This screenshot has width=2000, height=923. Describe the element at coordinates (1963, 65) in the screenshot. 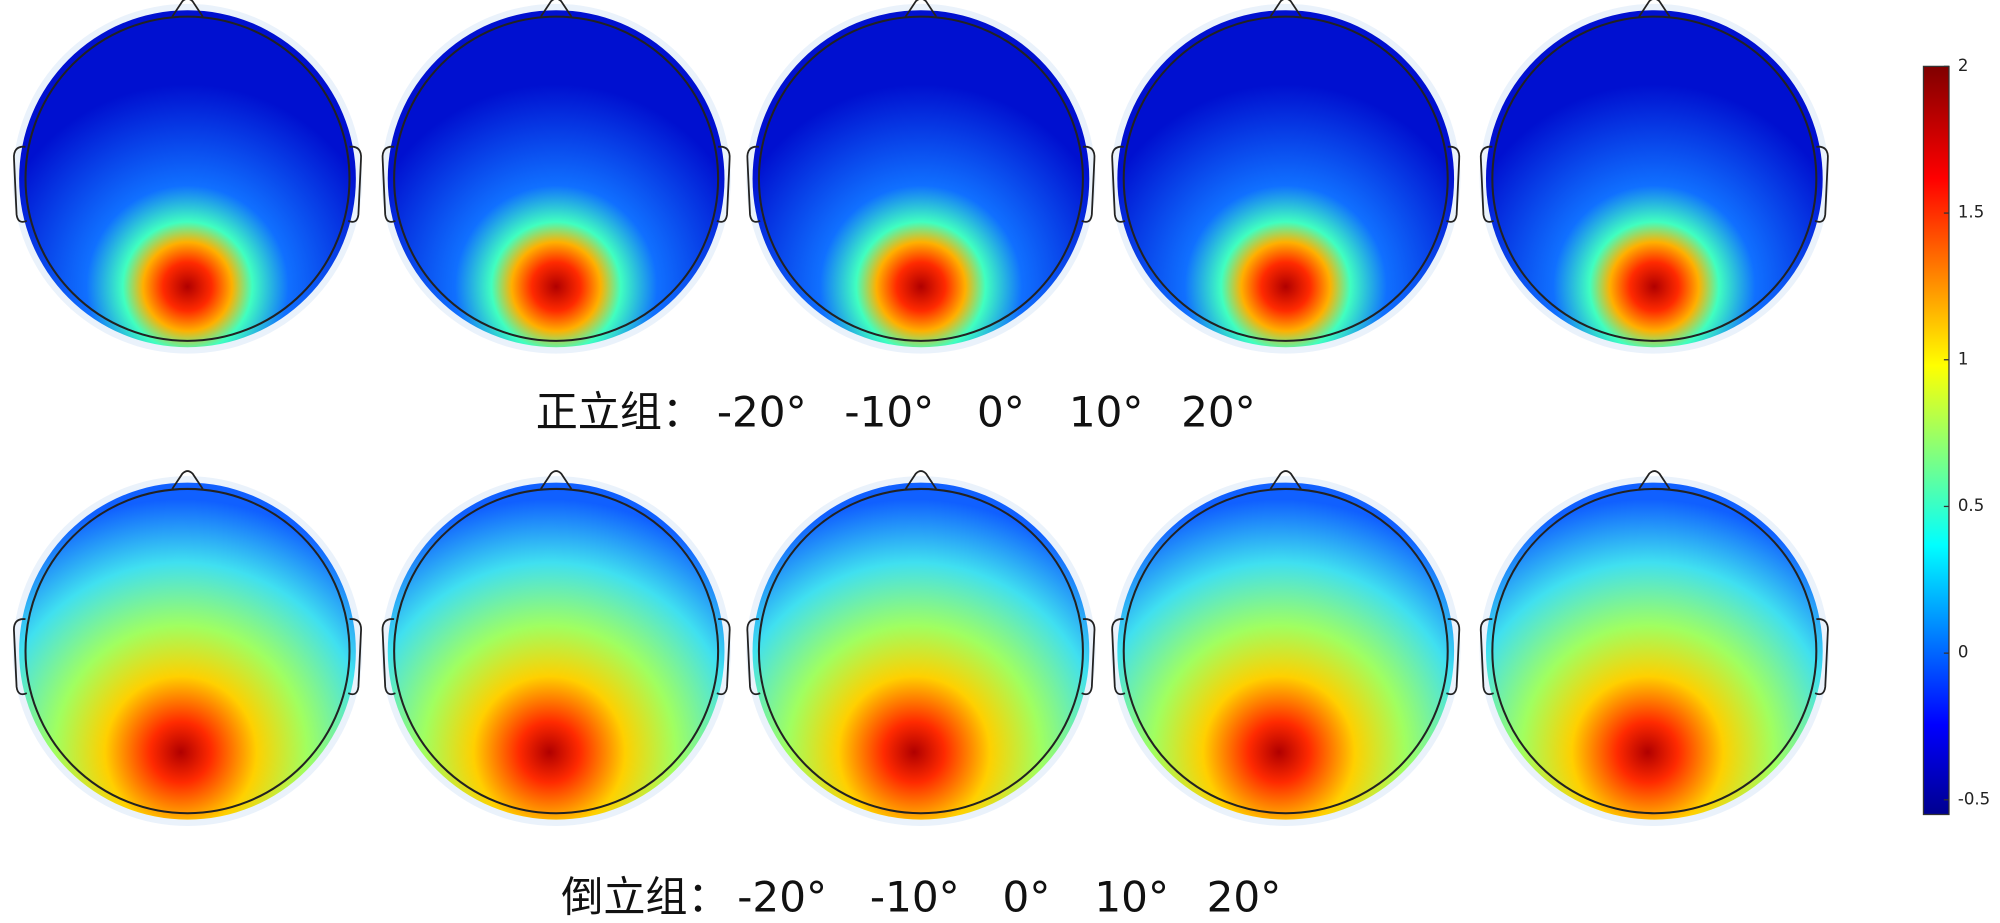

I see `colorbar-tick-label: 2` at that location.